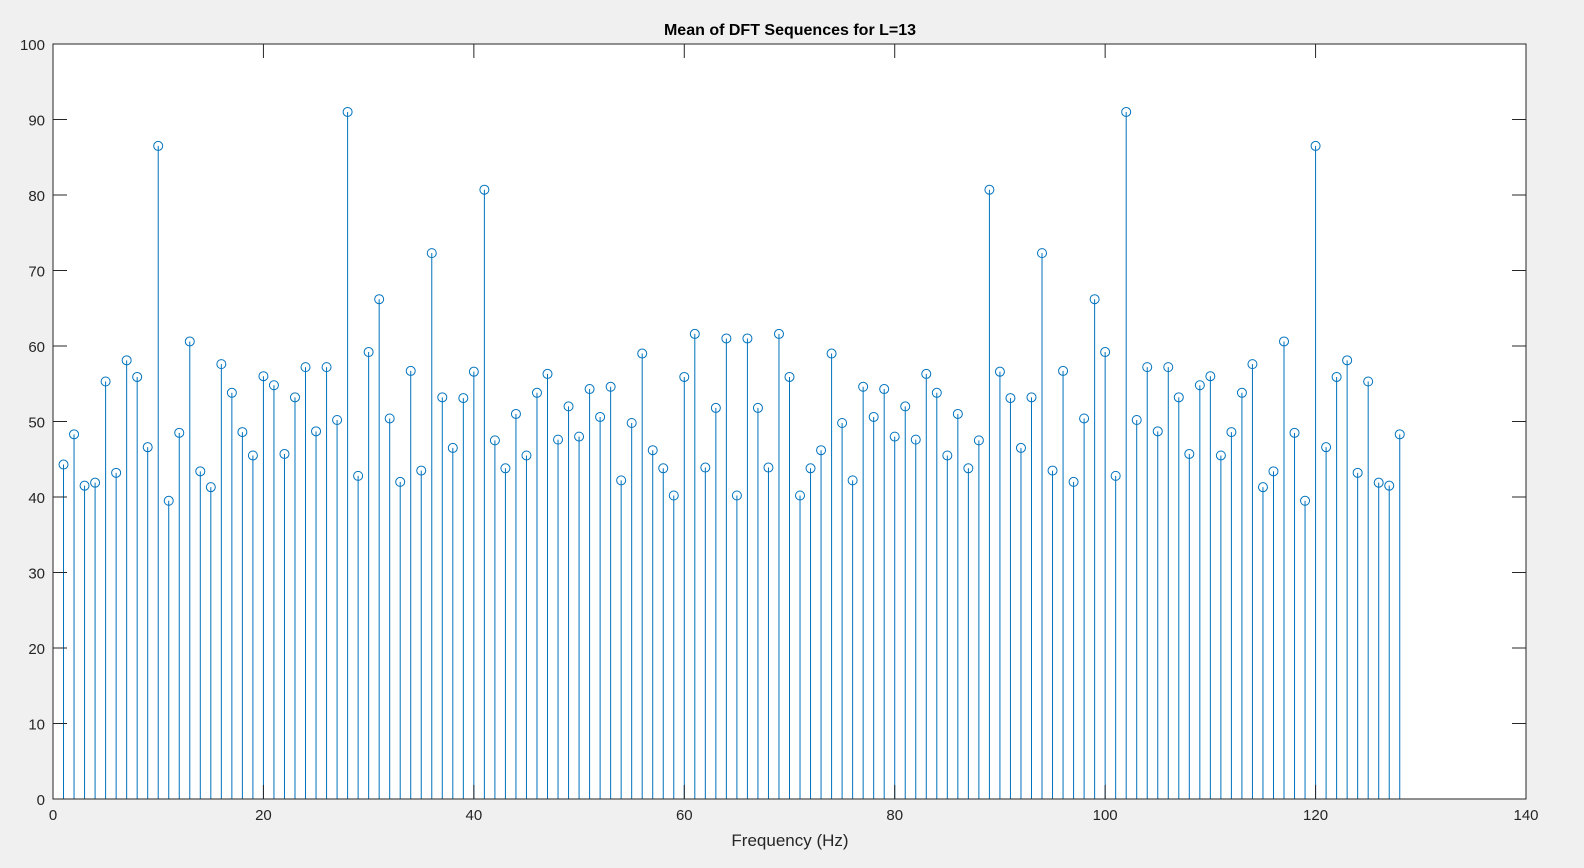 The width and height of the screenshot is (1584, 868). I want to click on x-axis-label: Frequency (Hz), so click(789, 840).